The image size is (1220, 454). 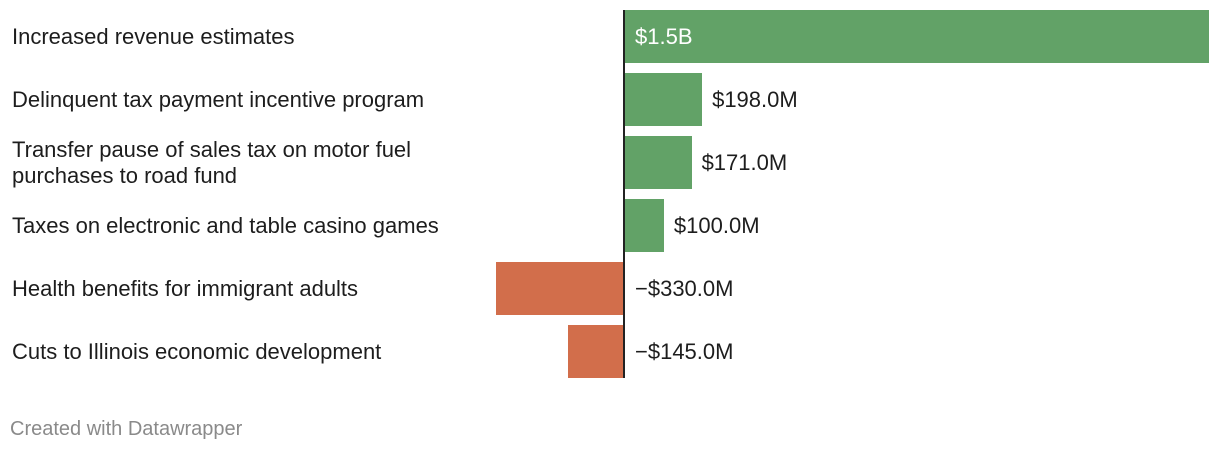 What do you see at coordinates (716, 225) in the screenshot?
I see `value-label-taxes-on-electronic-and-table-casino-games: $100.0M` at bounding box center [716, 225].